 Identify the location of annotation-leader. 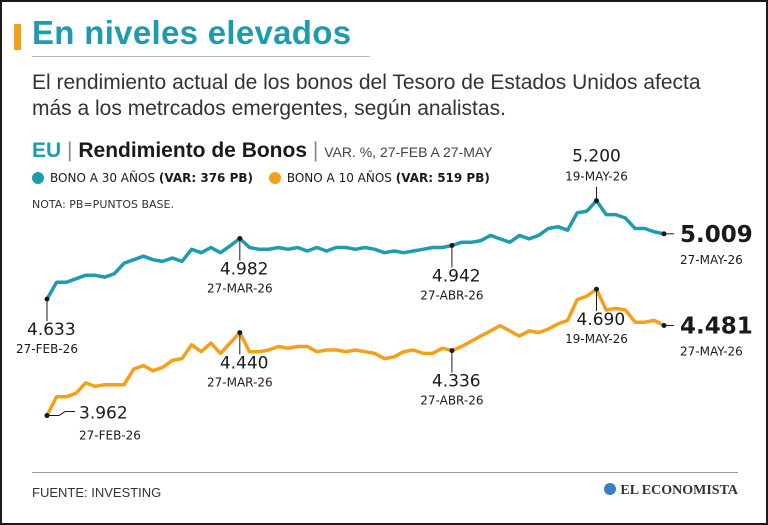
(61, 414).